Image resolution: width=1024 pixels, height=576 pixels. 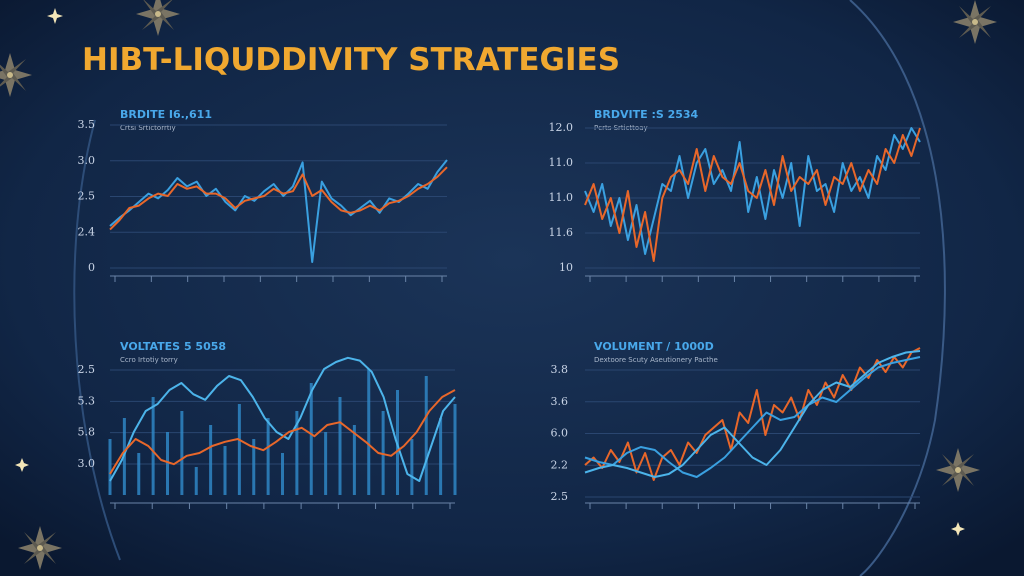 I want to click on y-label: 2.4, so click(x=87, y=231).